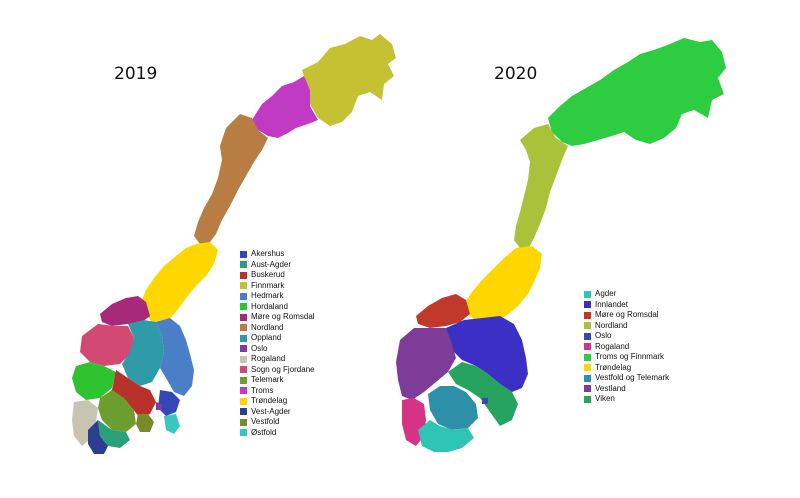 The height and width of the screenshot is (498, 800). I want to click on legend-label: Akershus, so click(268, 253).